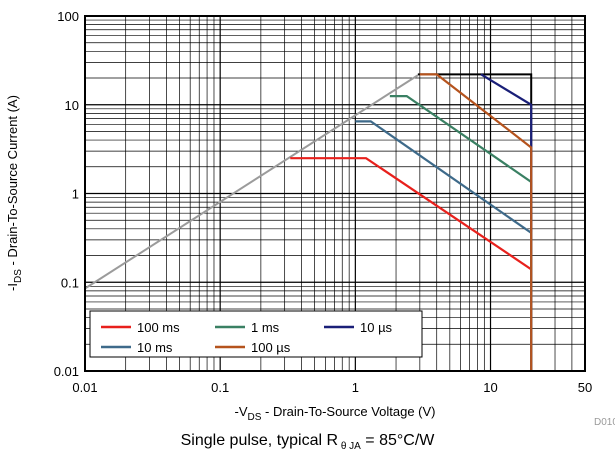  I want to click on legend: 100 ms 1 ms 10 µs 10 ms 100 µs, so click(256, 334).